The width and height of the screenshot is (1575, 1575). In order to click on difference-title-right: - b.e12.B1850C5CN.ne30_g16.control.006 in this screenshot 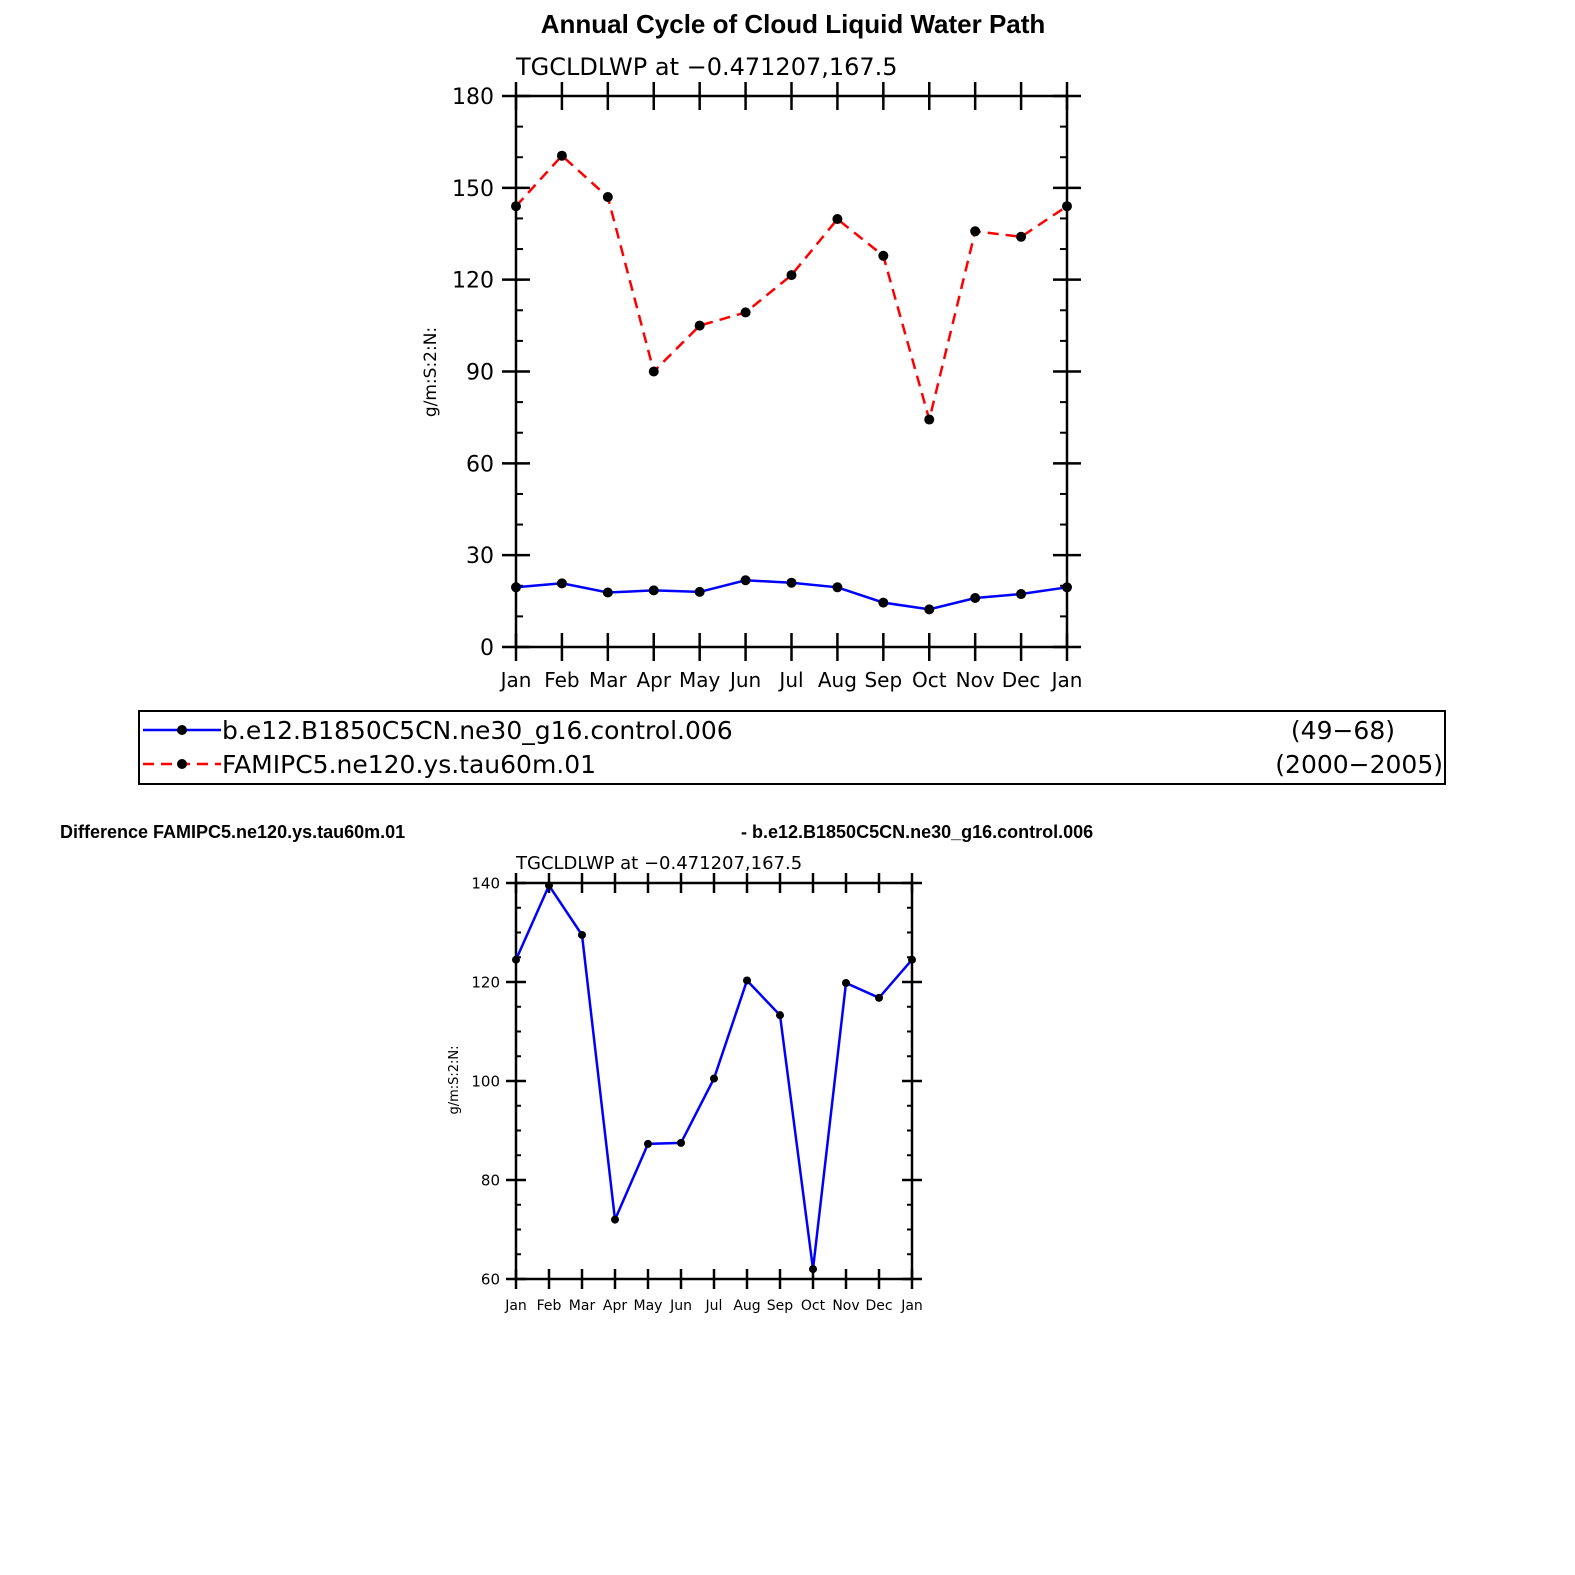, I will do `click(917, 832)`.